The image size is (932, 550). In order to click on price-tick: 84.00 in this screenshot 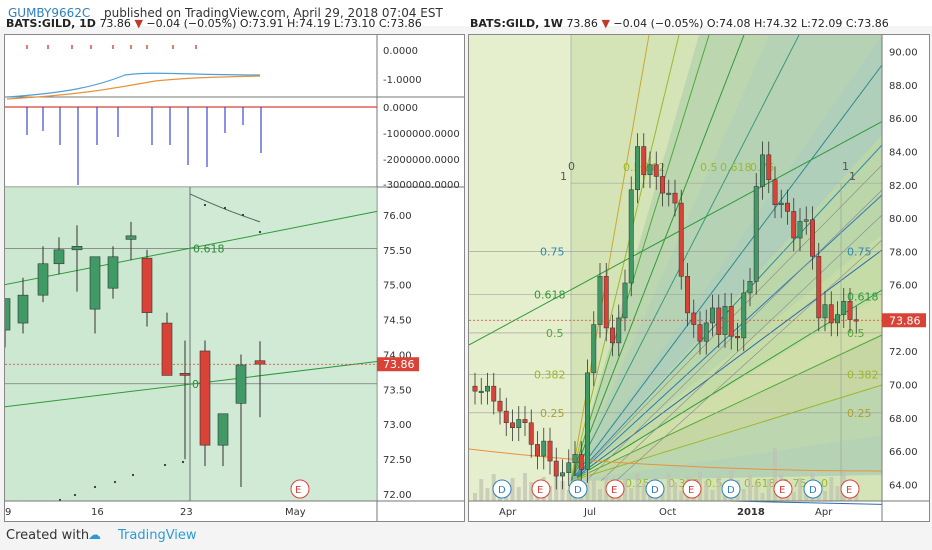, I will do `click(903, 153)`.